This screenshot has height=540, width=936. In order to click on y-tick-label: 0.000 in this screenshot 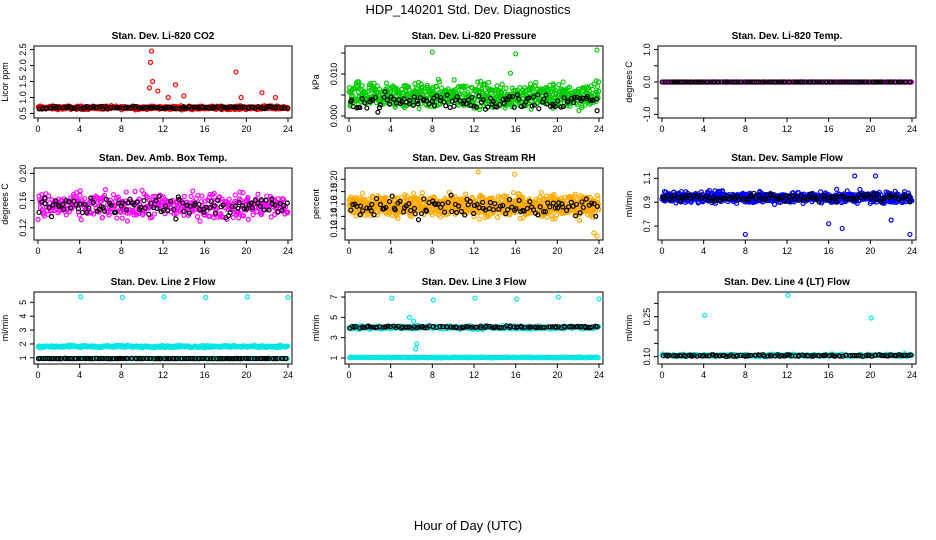, I will do `click(334, 116)`.